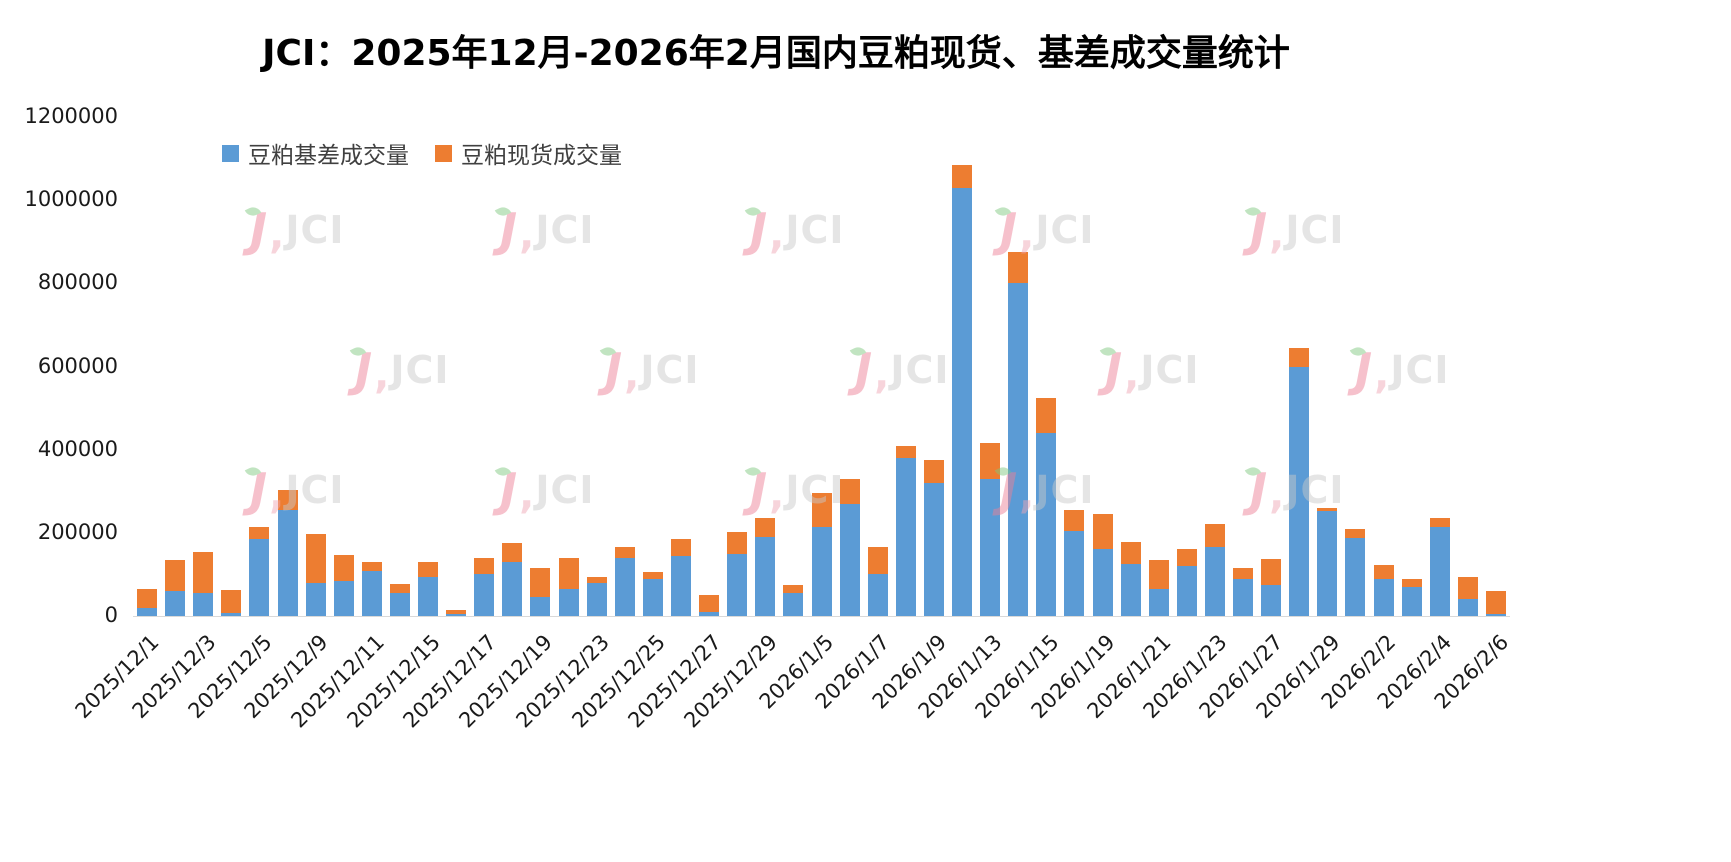  What do you see at coordinates (328, 156) in the screenshot?
I see `legend-label: 豆粕基差成交量` at bounding box center [328, 156].